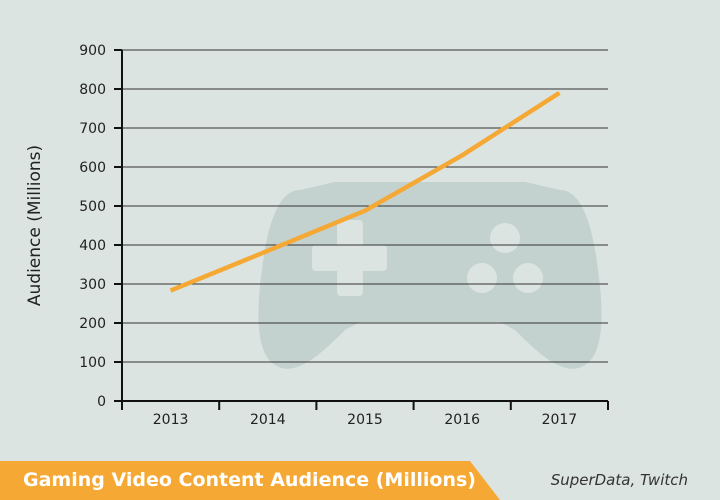  Describe the element at coordinates (92, 90) in the screenshot. I see `y-tick-label: 800` at that location.